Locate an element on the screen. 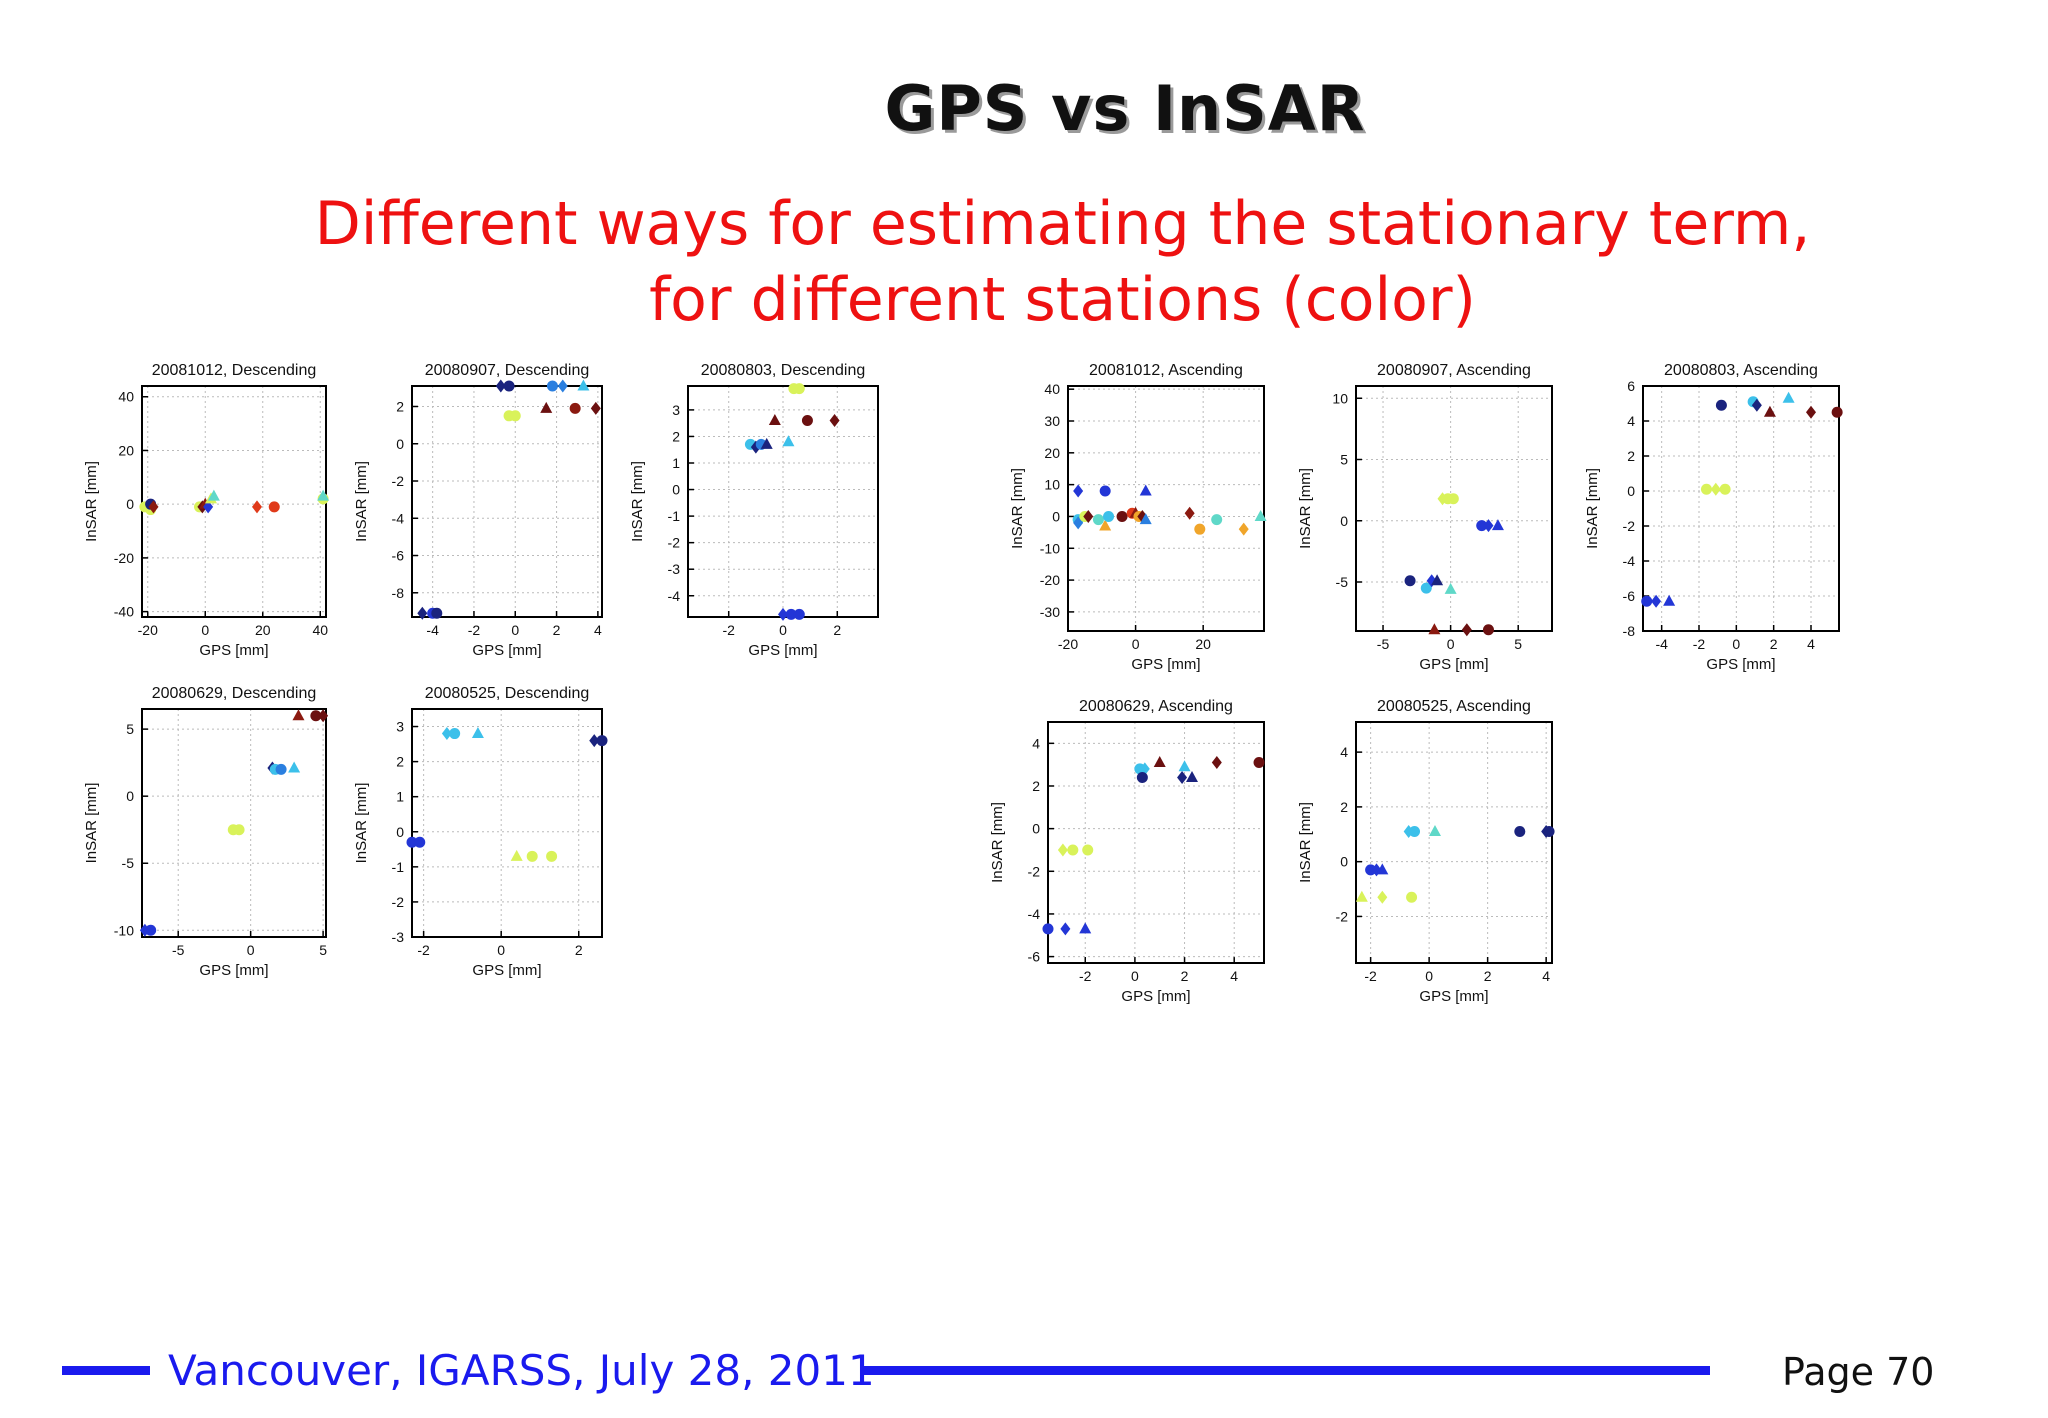 The width and height of the screenshot is (2048, 1418). chart-7-ytick-label: 10 is located at coordinates (1340, 398).